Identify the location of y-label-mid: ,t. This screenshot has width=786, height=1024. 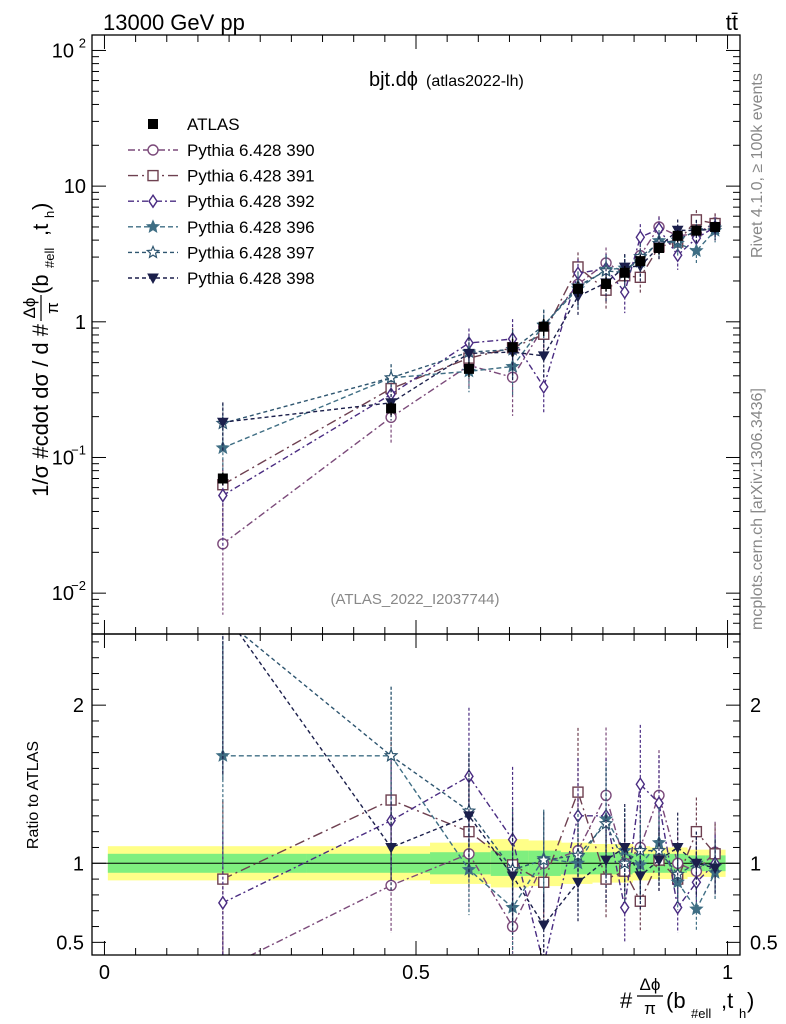
(40, 230).